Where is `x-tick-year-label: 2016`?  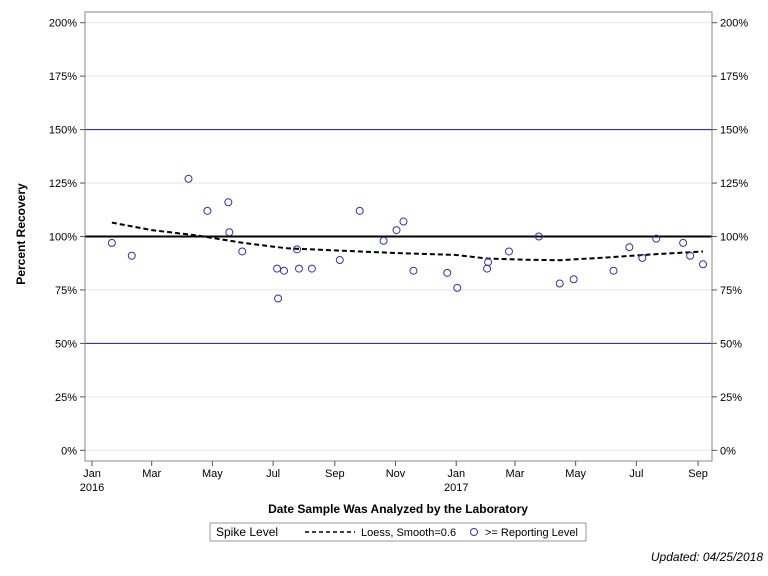
x-tick-year-label: 2016 is located at coordinates (92, 488).